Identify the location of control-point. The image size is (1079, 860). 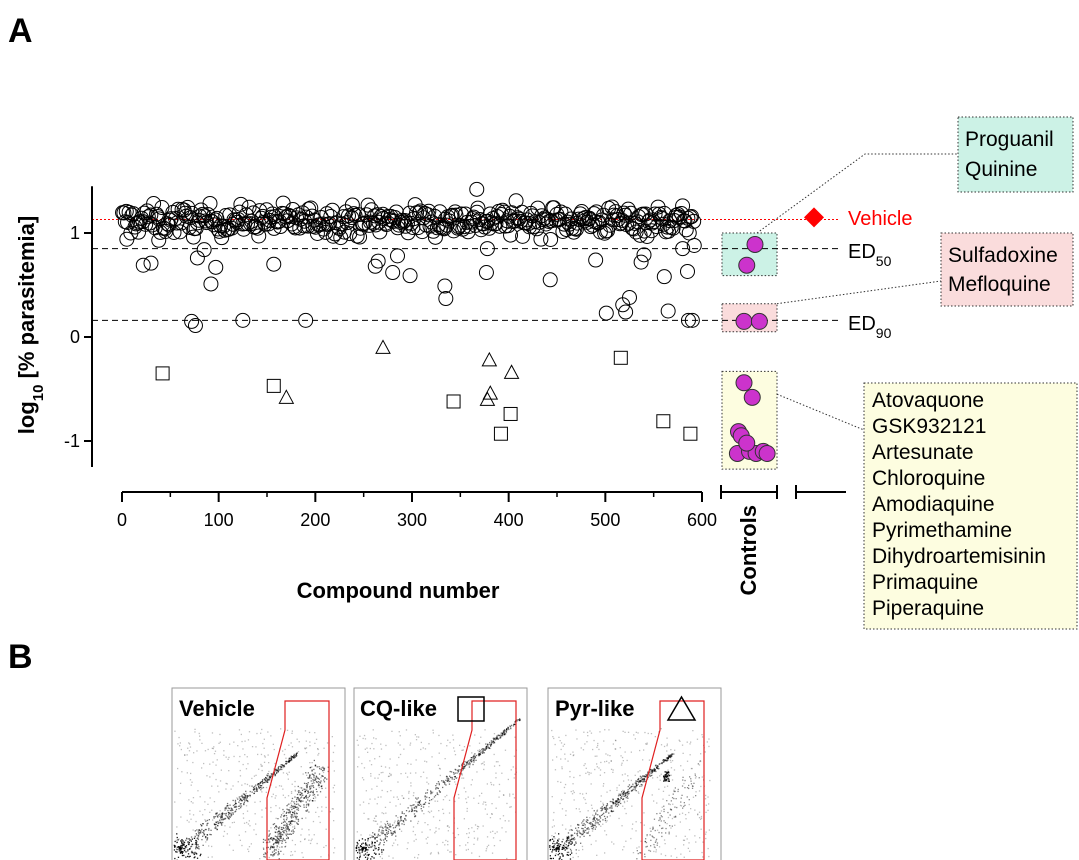
(755, 244).